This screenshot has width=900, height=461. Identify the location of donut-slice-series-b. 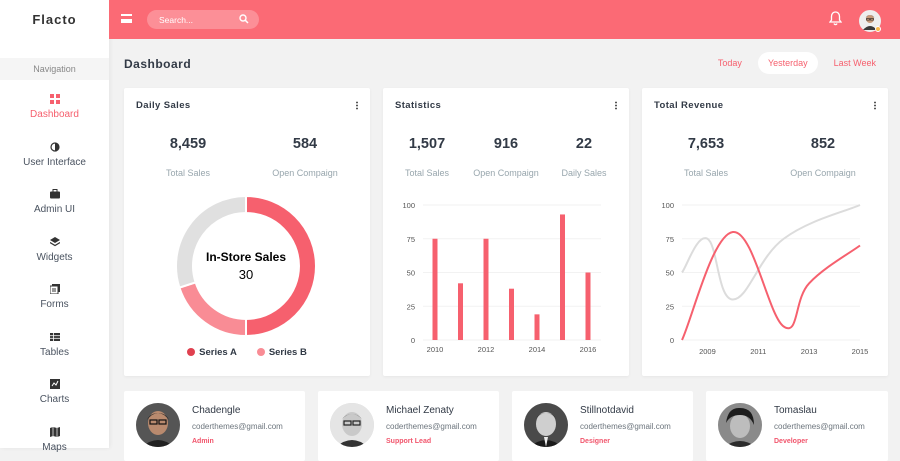
(212, 309).